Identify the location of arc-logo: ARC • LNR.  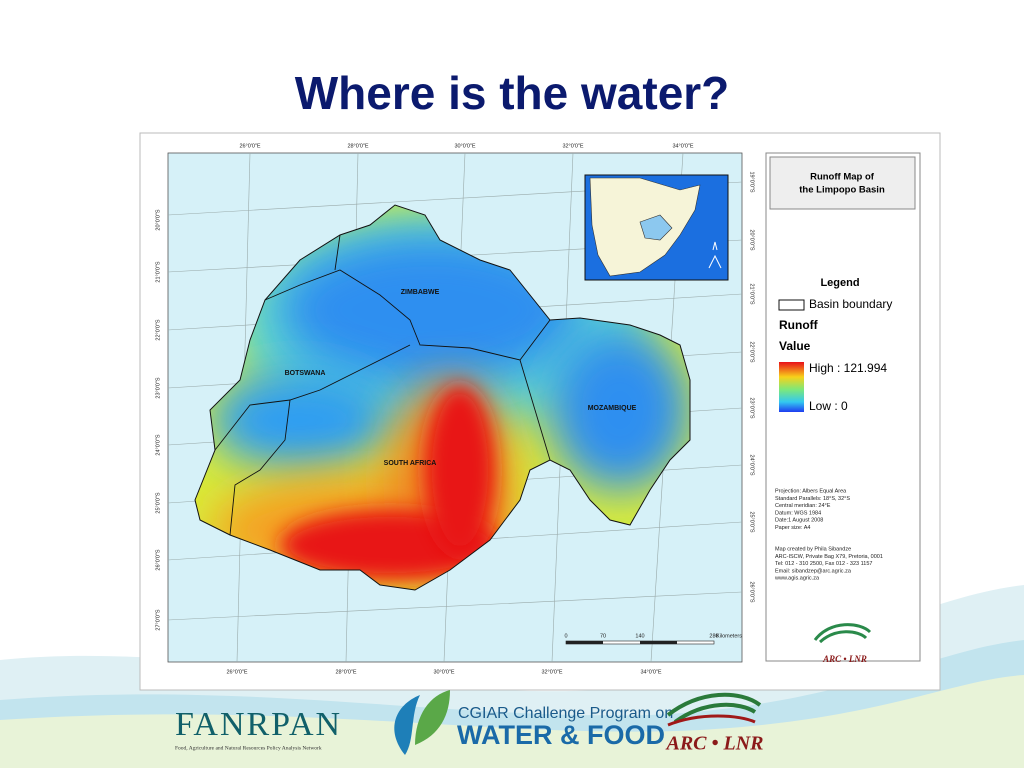
(713, 744).